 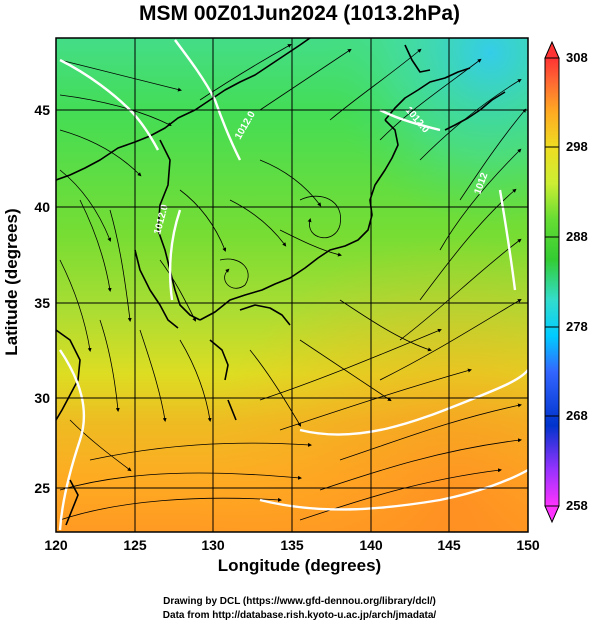 I want to click on colorbar-label: 278, so click(x=577, y=326).